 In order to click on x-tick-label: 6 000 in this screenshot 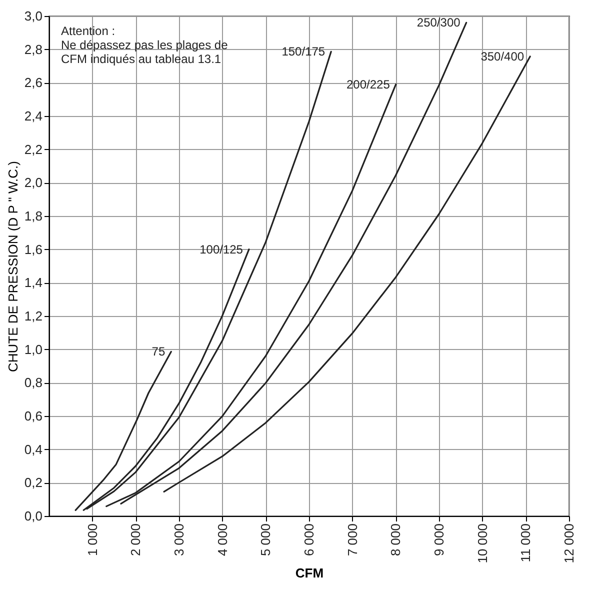, I will do `click(309, 540)`.